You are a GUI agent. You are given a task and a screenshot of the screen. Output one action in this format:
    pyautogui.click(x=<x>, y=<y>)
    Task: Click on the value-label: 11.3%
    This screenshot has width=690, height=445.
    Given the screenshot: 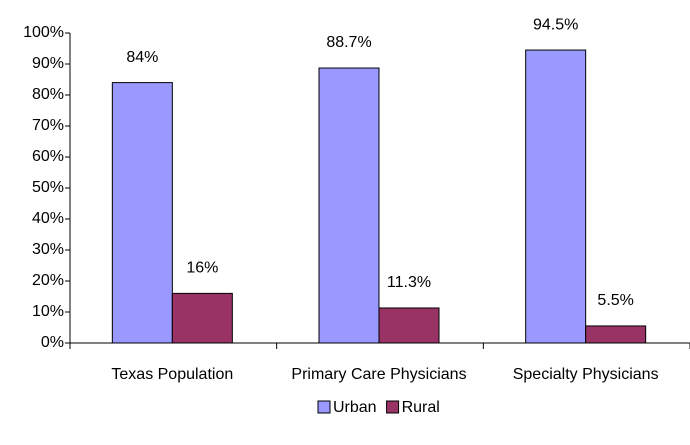 What is the action you would take?
    pyautogui.click(x=409, y=282)
    